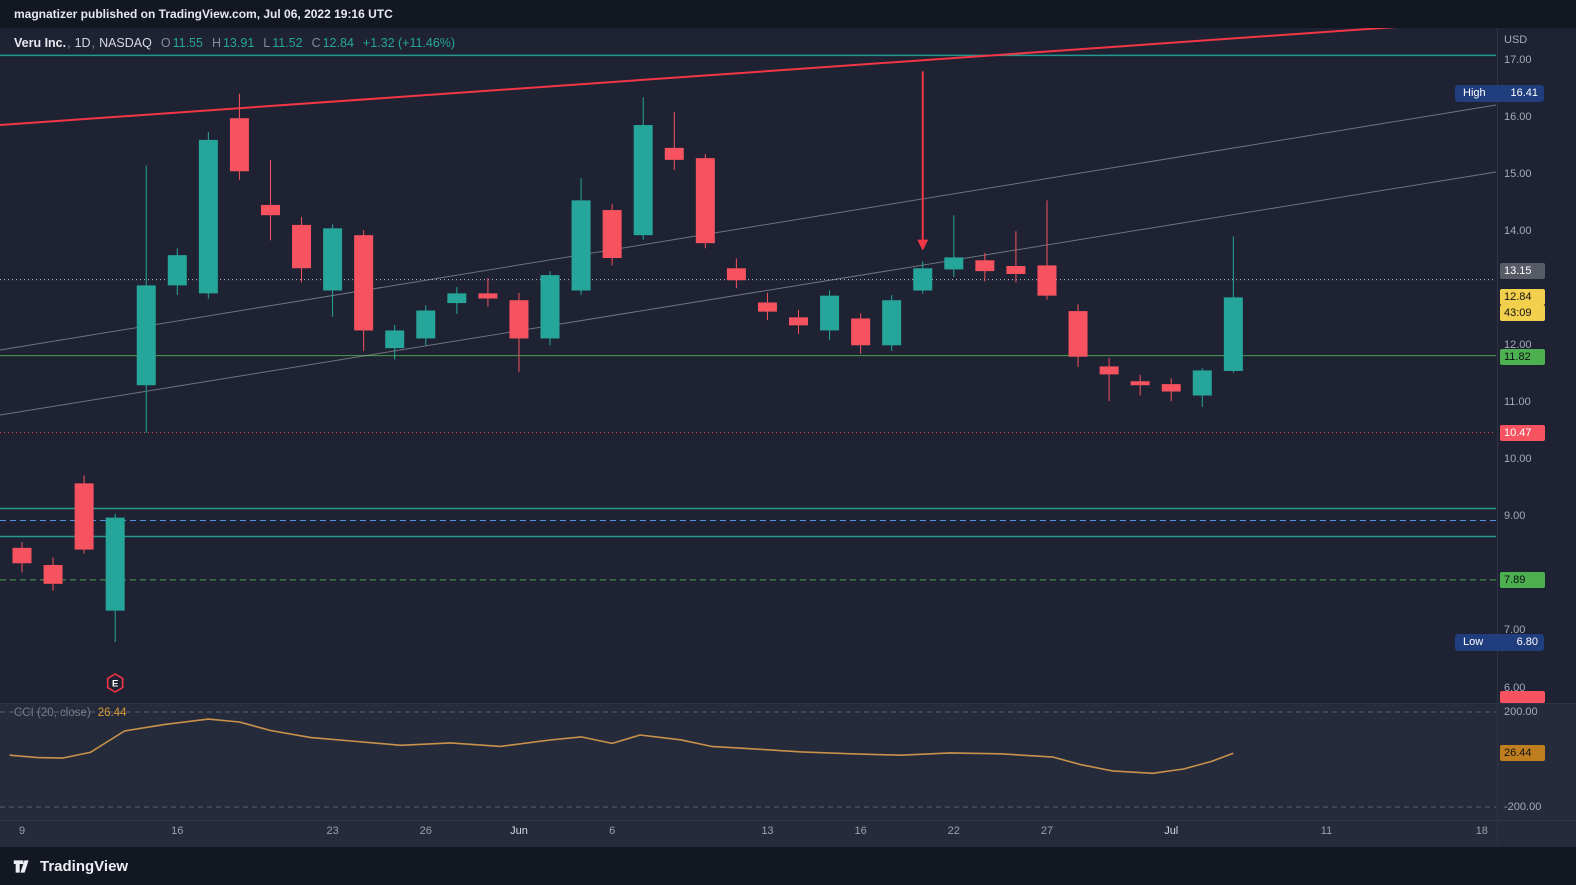 Image resolution: width=1576 pixels, height=885 pixels. I want to click on cci-line, so click(621, 746).